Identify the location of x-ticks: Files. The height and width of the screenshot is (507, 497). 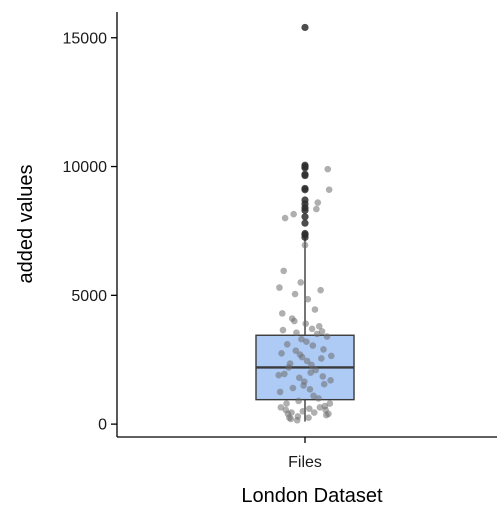
(305, 454).